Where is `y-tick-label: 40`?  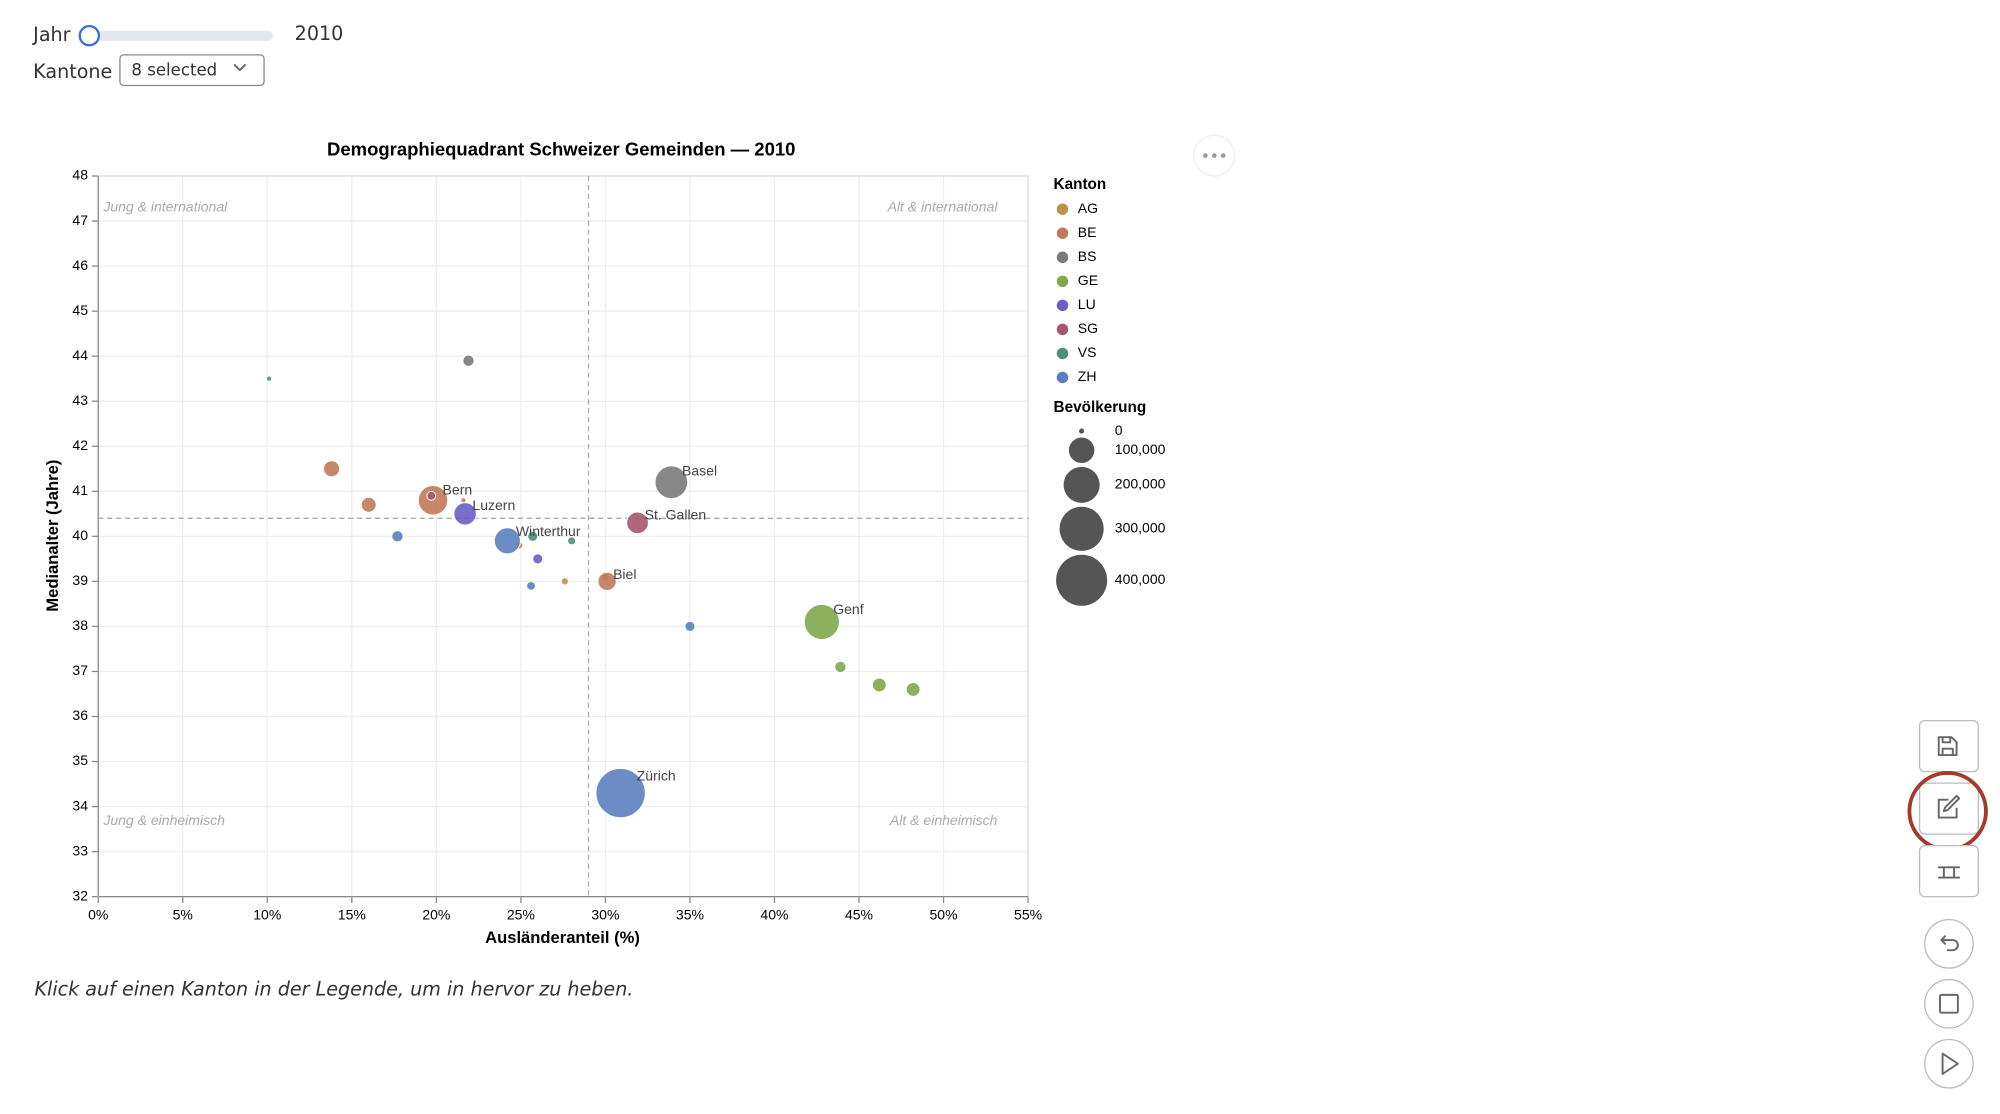 y-tick-label: 40 is located at coordinates (80, 535).